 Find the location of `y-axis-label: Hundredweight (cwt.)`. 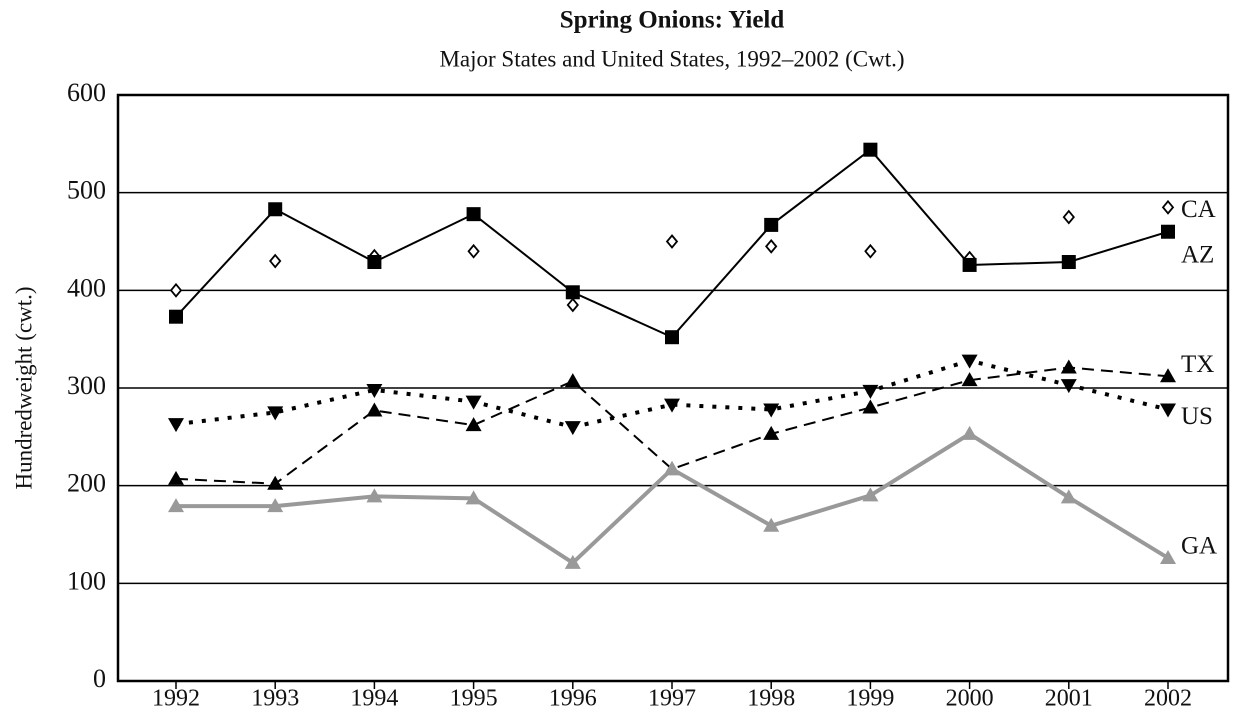

y-axis-label: Hundredweight (cwt.) is located at coordinates (23, 387).